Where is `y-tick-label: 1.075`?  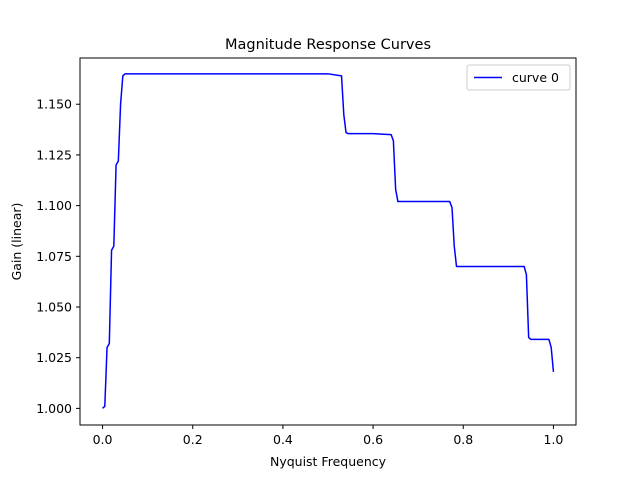
y-tick-label: 1.075 is located at coordinates (54, 256).